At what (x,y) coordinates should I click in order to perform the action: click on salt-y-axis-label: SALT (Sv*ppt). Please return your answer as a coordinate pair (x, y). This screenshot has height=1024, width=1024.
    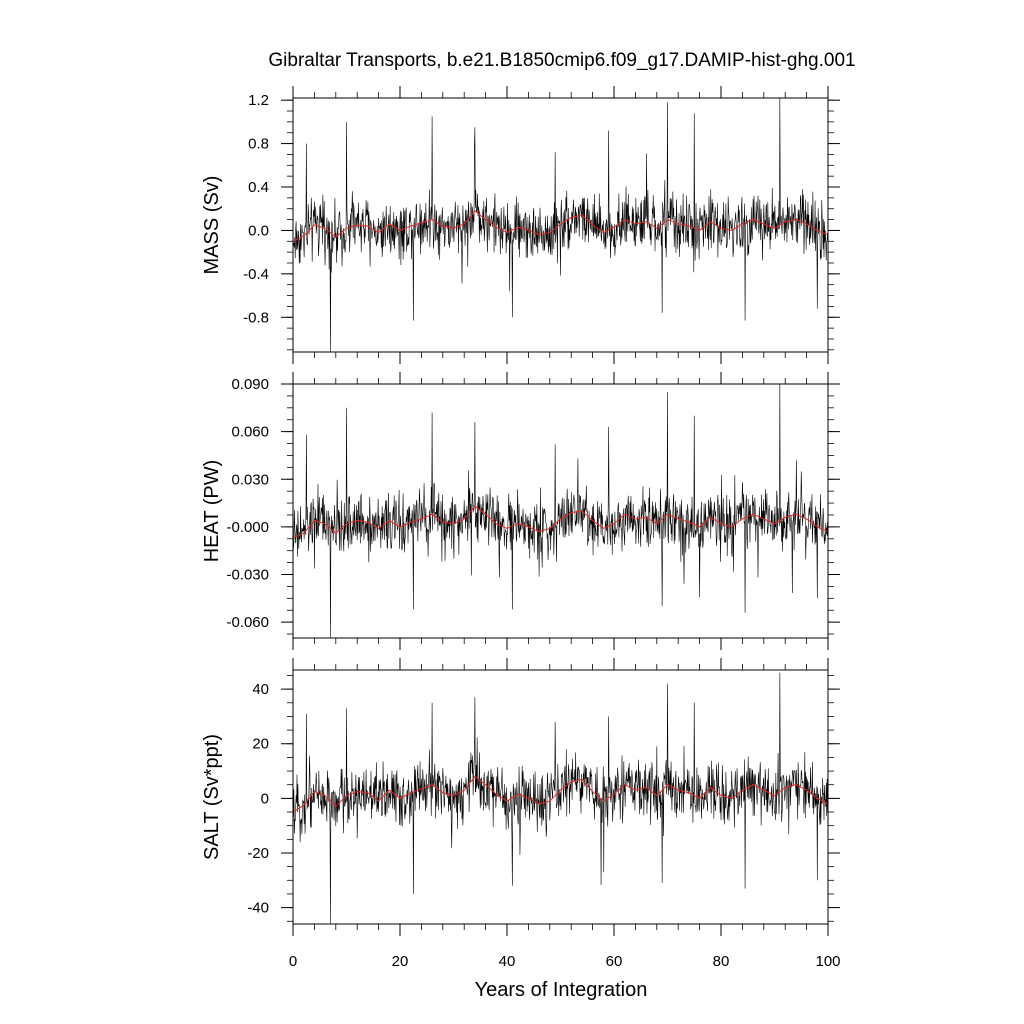
    Looking at the image, I should click on (212, 797).